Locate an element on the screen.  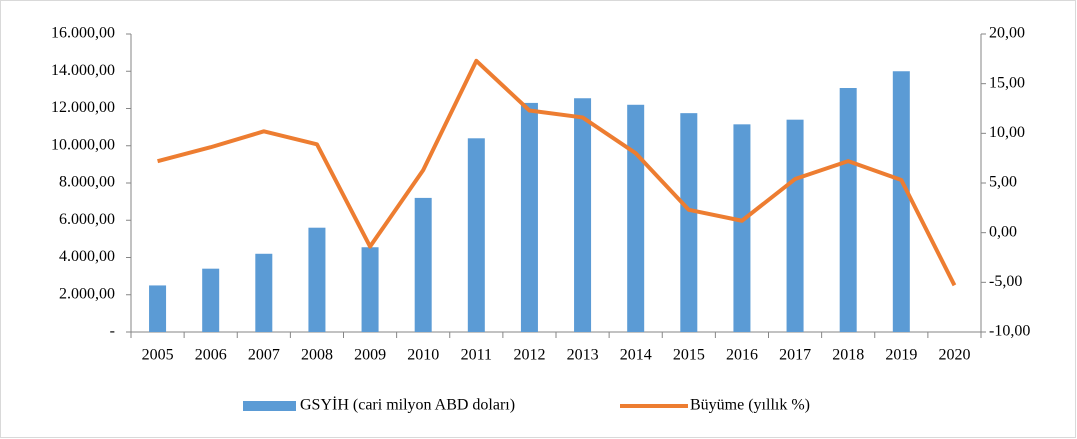
x-tick-label: 2008 is located at coordinates (317, 355).